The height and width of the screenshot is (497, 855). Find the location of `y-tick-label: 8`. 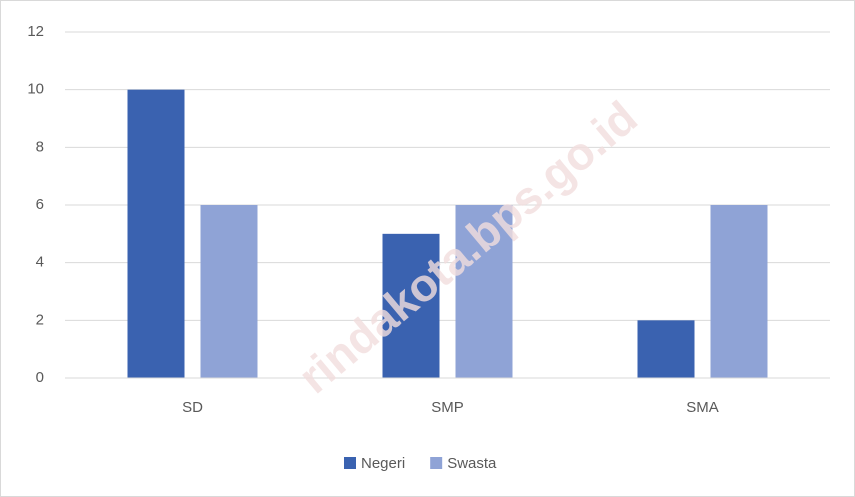

y-tick-label: 8 is located at coordinates (40, 146).